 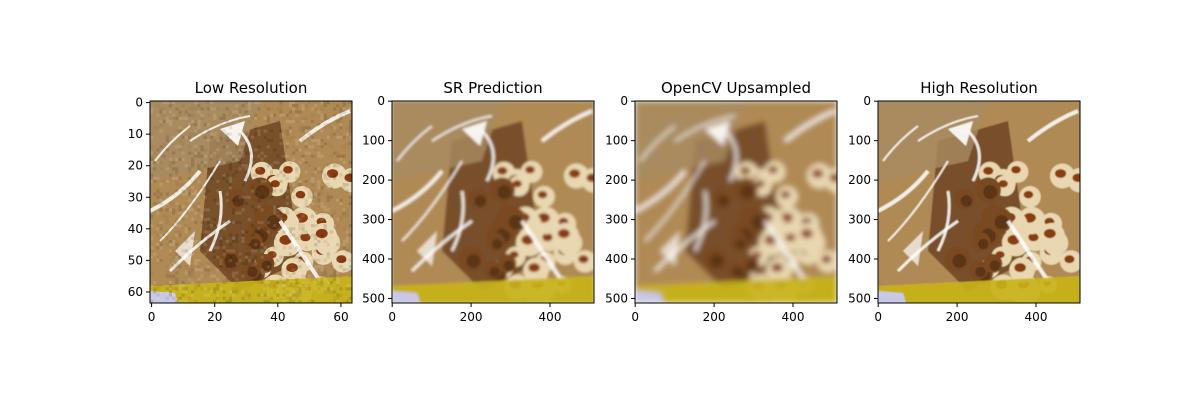 I want to click on panel-3: OpenCV Upsampled 0 200 400 0 100 200 300 400 500, so click(x=721, y=201).